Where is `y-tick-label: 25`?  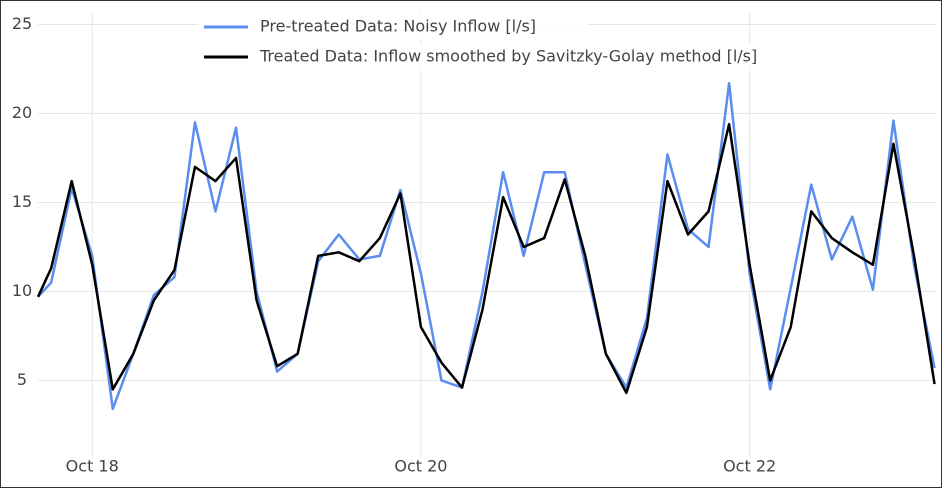
y-tick-label: 25 is located at coordinates (22, 23).